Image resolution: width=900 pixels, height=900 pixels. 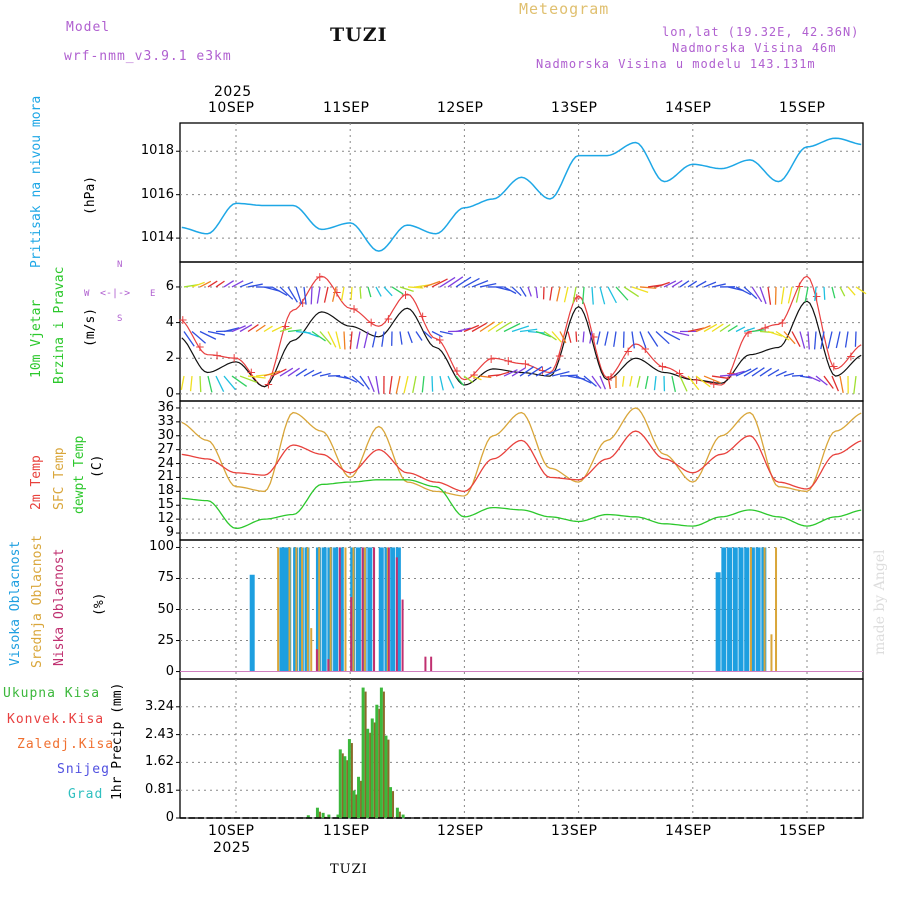 I want to click on year-top: 2025, so click(x=233, y=92).